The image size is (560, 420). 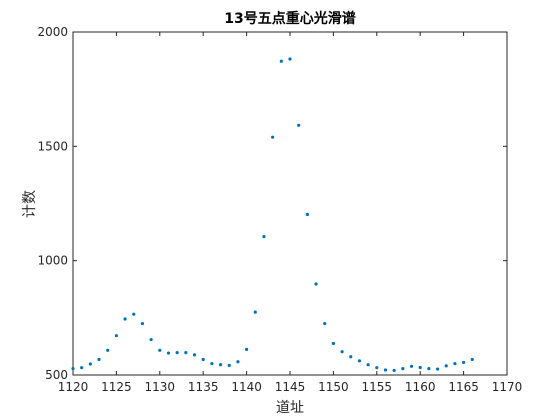 I want to click on x-tick-label: 1170, so click(x=507, y=387).